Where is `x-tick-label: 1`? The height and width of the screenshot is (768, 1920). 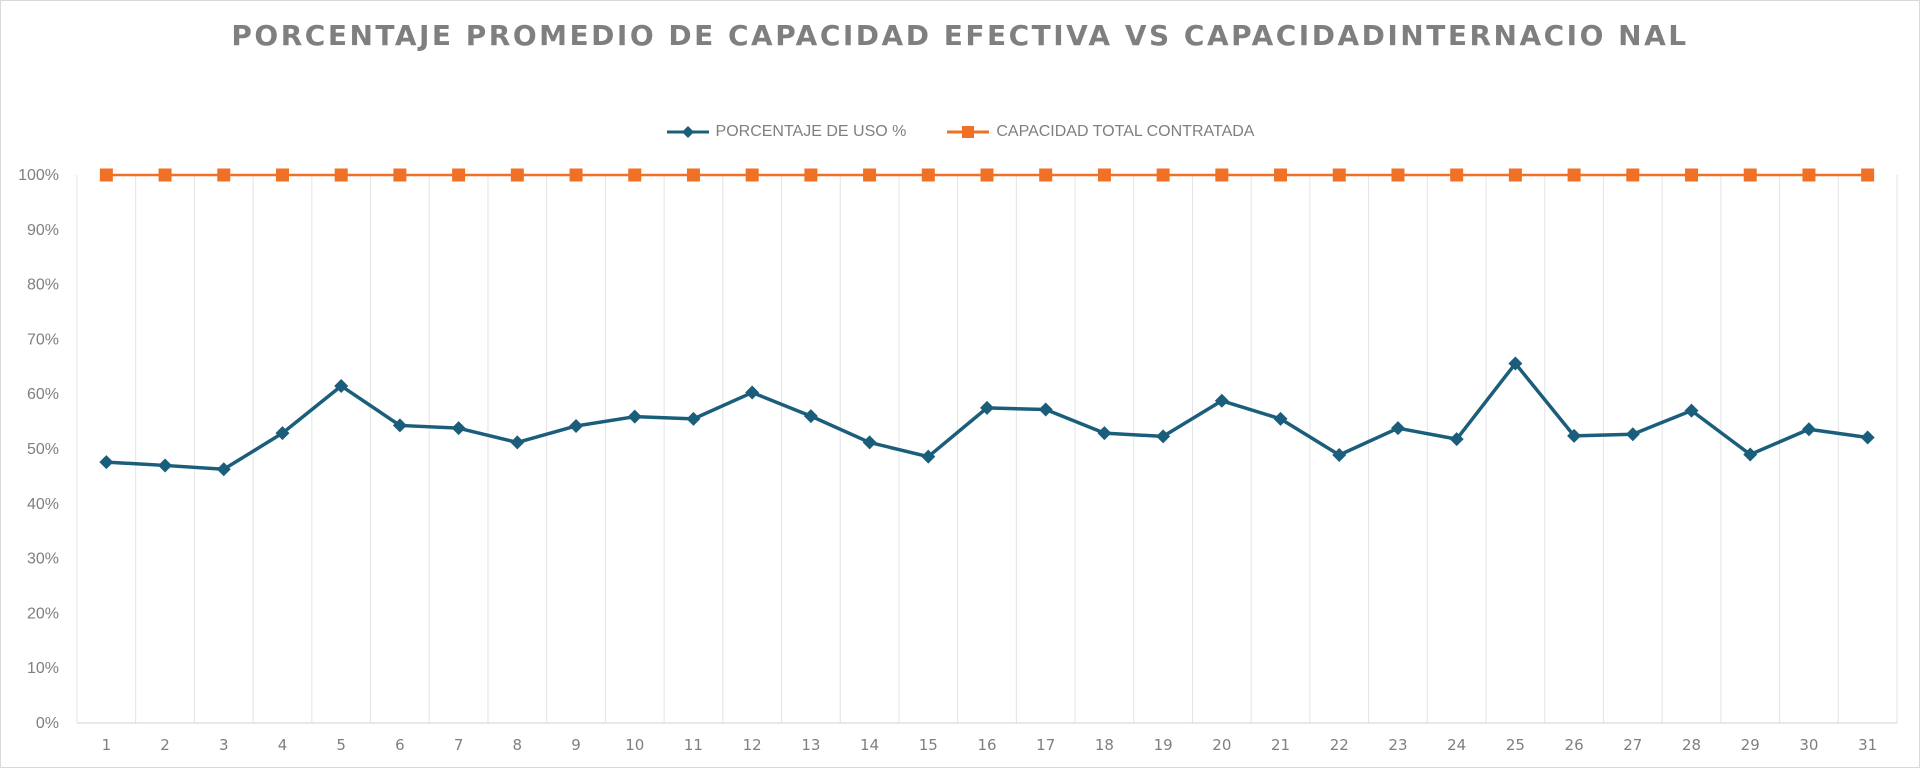 x-tick-label: 1 is located at coordinates (107, 745).